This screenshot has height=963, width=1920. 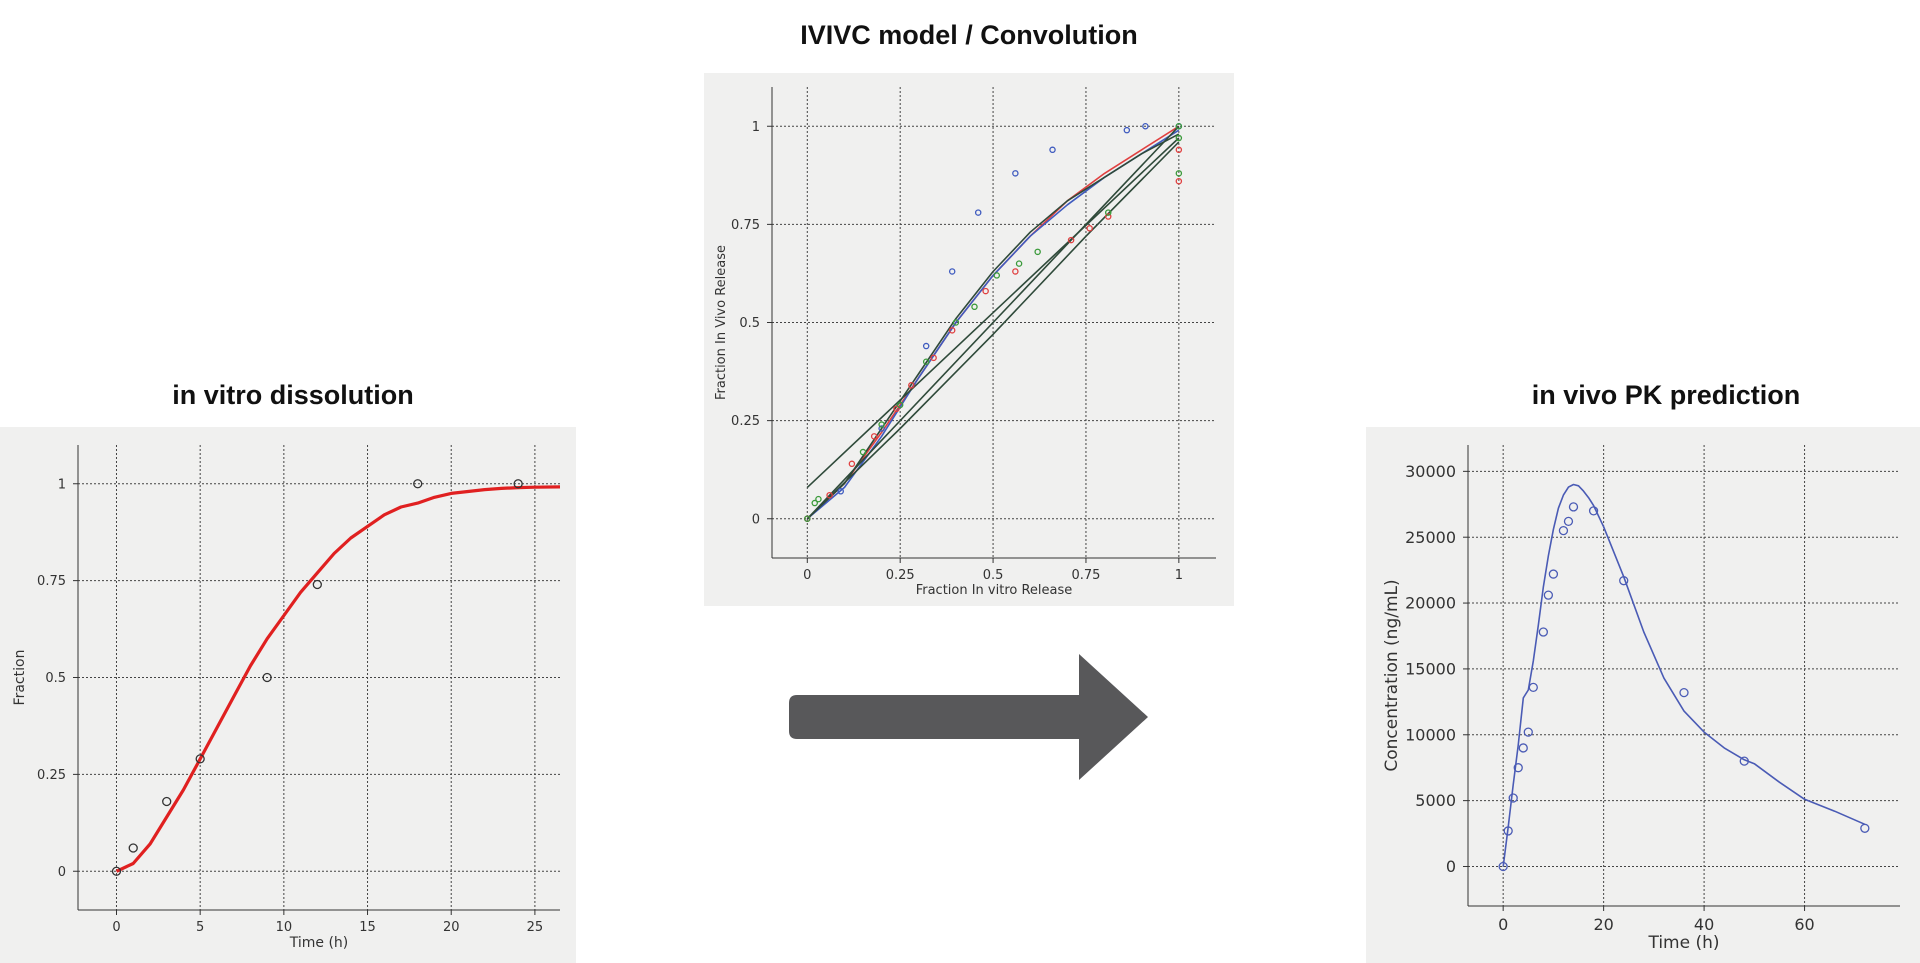 I want to click on x-tick-label: 1, so click(x=1179, y=575).